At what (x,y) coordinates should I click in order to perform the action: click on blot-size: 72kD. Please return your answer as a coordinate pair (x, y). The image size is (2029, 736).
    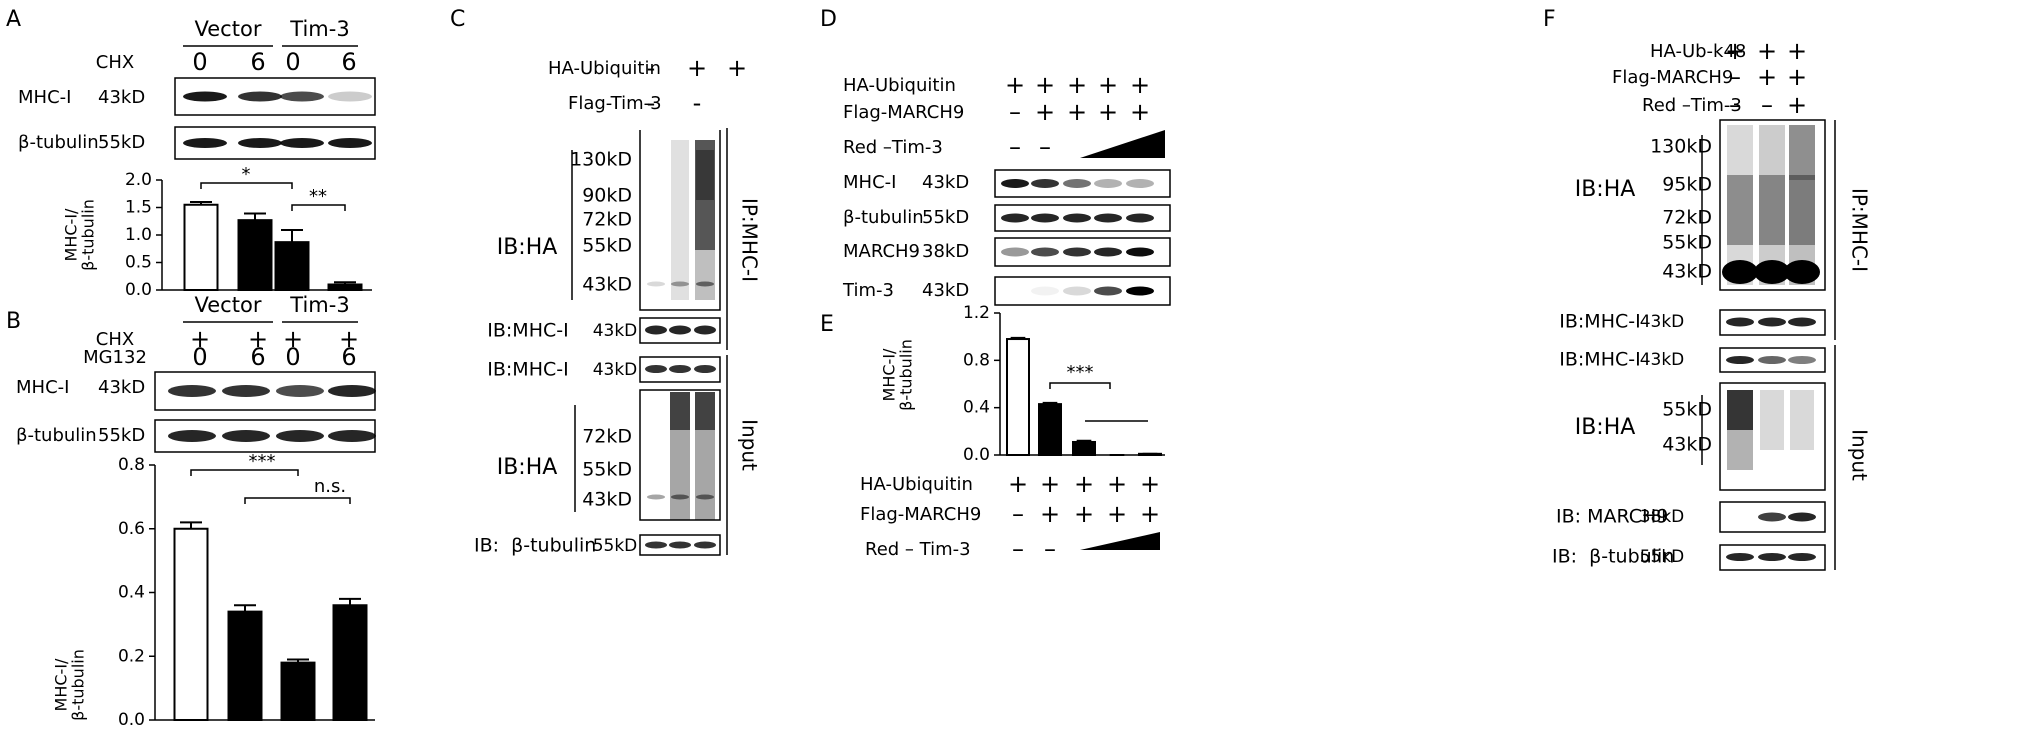
    Looking at the image, I should click on (607, 437).